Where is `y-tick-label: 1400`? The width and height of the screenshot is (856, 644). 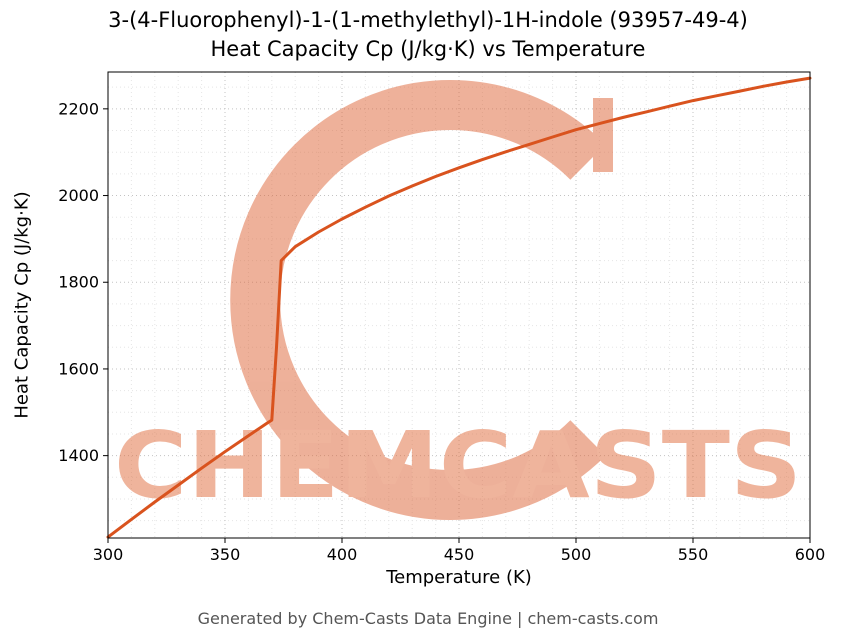 y-tick-label: 1400 is located at coordinates (78, 455).